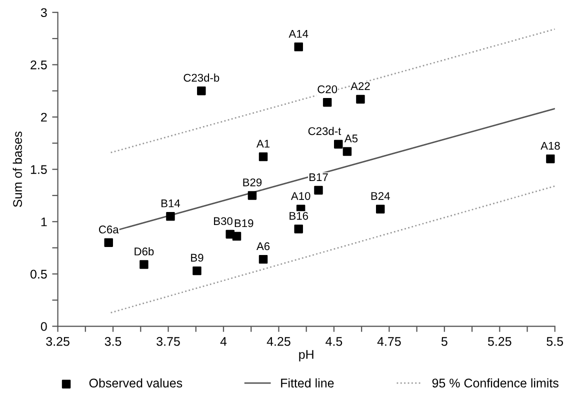 The width and height of the screenshot is (578, 413). What do you see at coordinates (351, 138) in the screenshot?
I see `annotation: A5` at bounding box center [351, 138].